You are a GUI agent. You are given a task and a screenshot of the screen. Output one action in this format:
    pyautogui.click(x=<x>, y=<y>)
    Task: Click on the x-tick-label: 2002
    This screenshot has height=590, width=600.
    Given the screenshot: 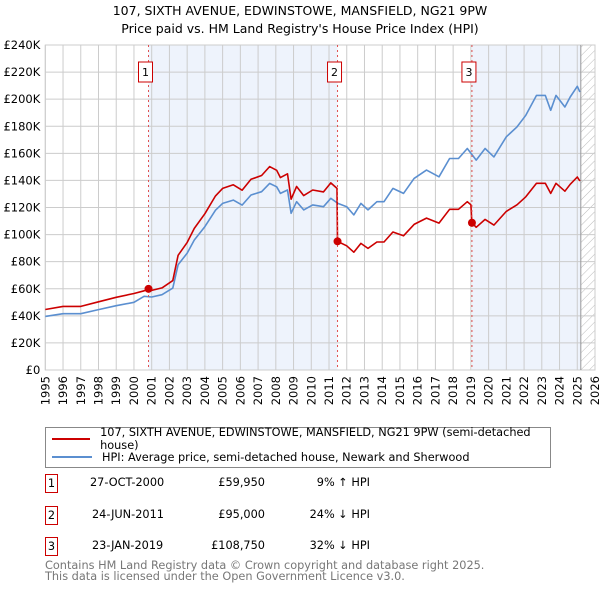 What is the action you would take?
    pyautogui.click(x=169, y=390)
    